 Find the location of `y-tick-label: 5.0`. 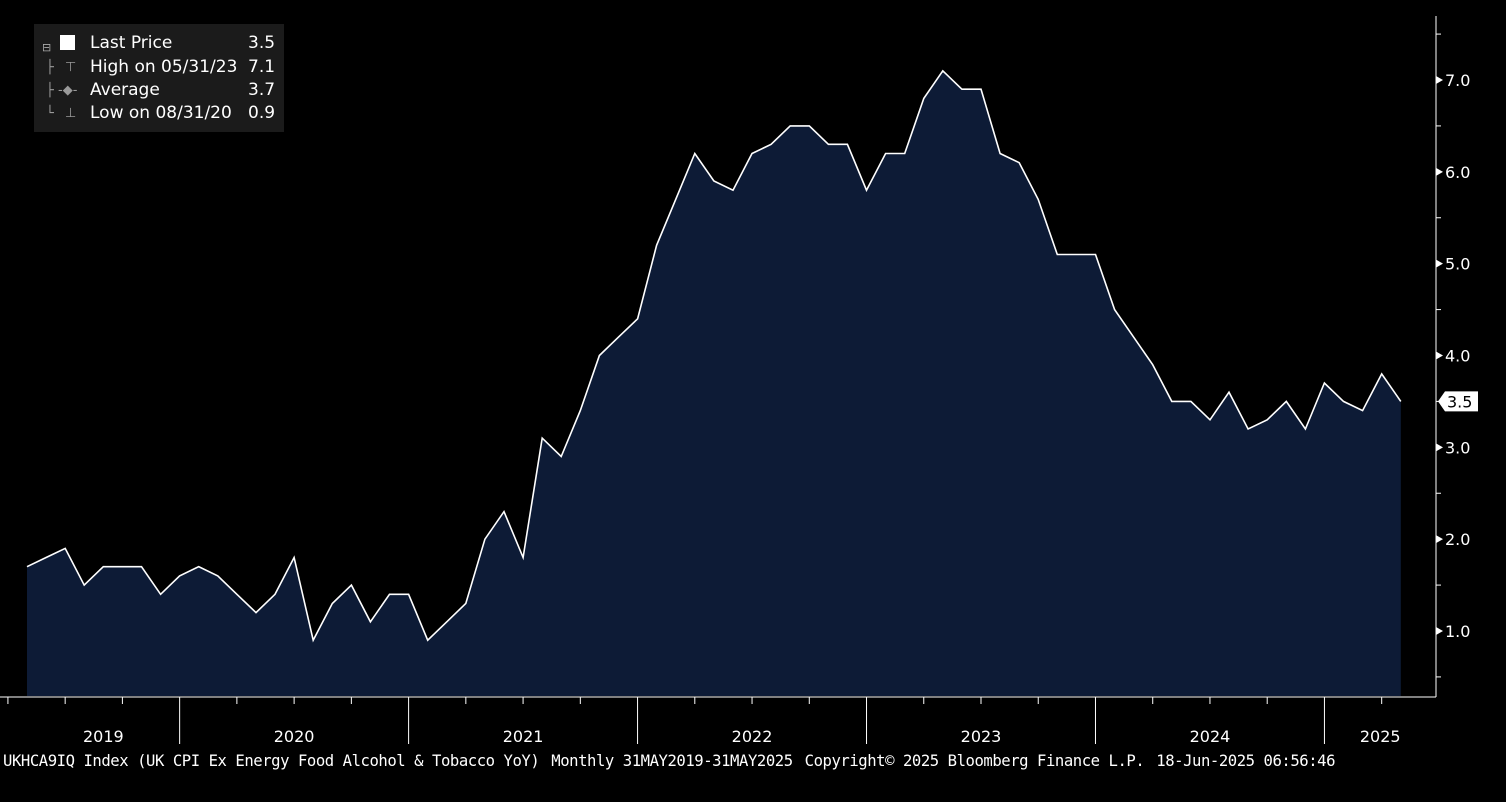

y-tick-label: 5.0 is located at coordinates (1457, 264).